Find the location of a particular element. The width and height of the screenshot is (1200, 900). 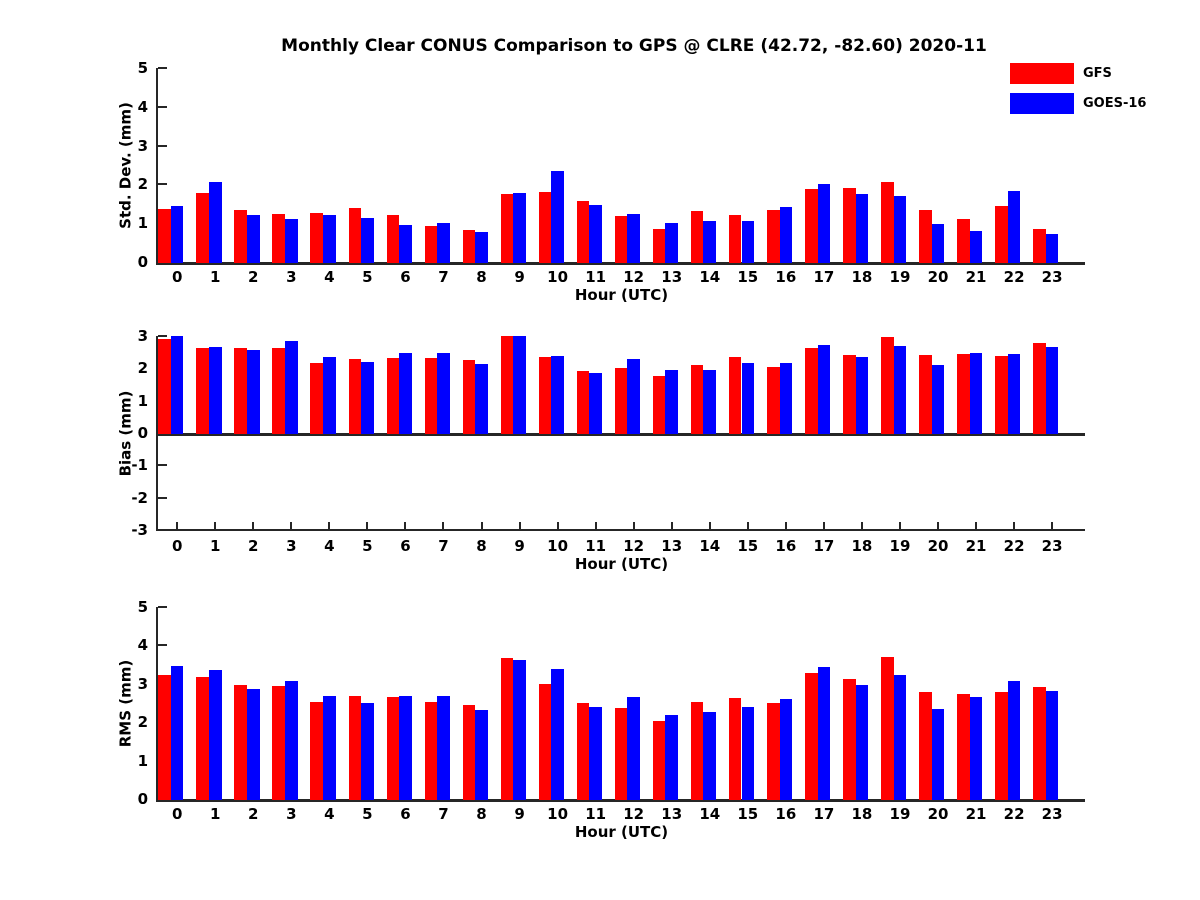

x-axis-label-bias: Hour (UTC) is located at coordinates (621, 564).